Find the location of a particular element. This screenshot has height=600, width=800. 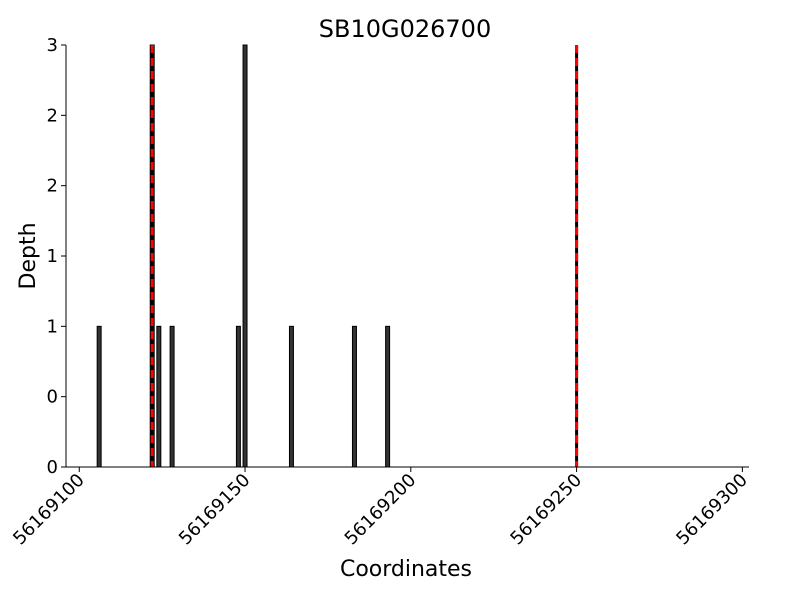

x-tick-label: 56169300 is located at coordinates (712, 510).